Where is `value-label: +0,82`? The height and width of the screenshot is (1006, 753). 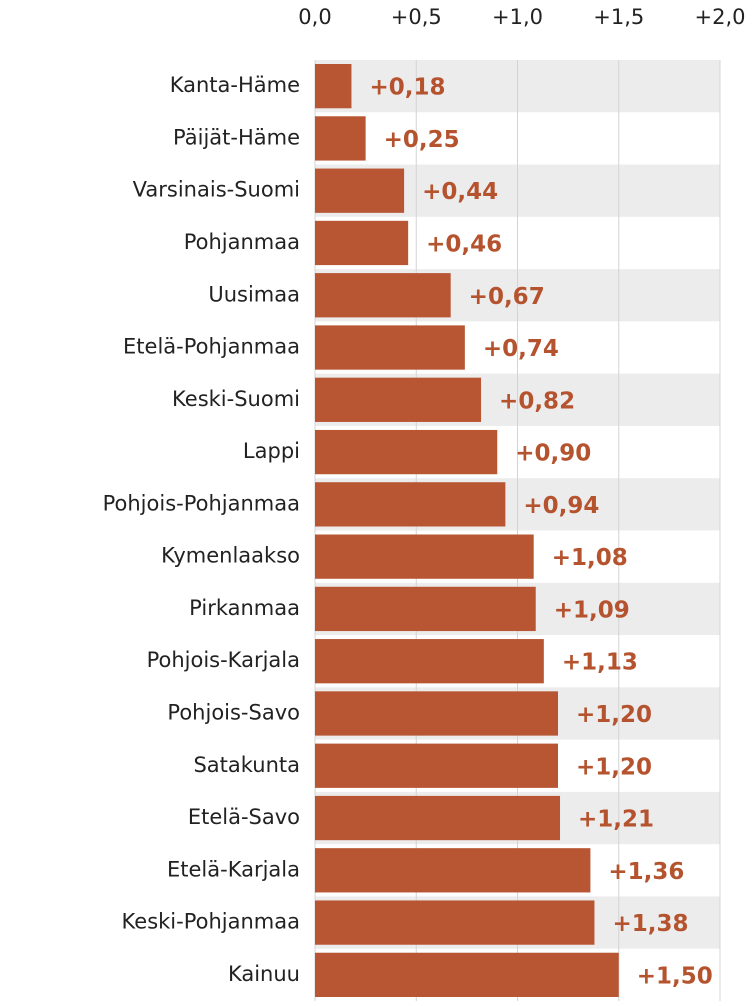
value-label: +0,82 is located at coordinates (537, 401).